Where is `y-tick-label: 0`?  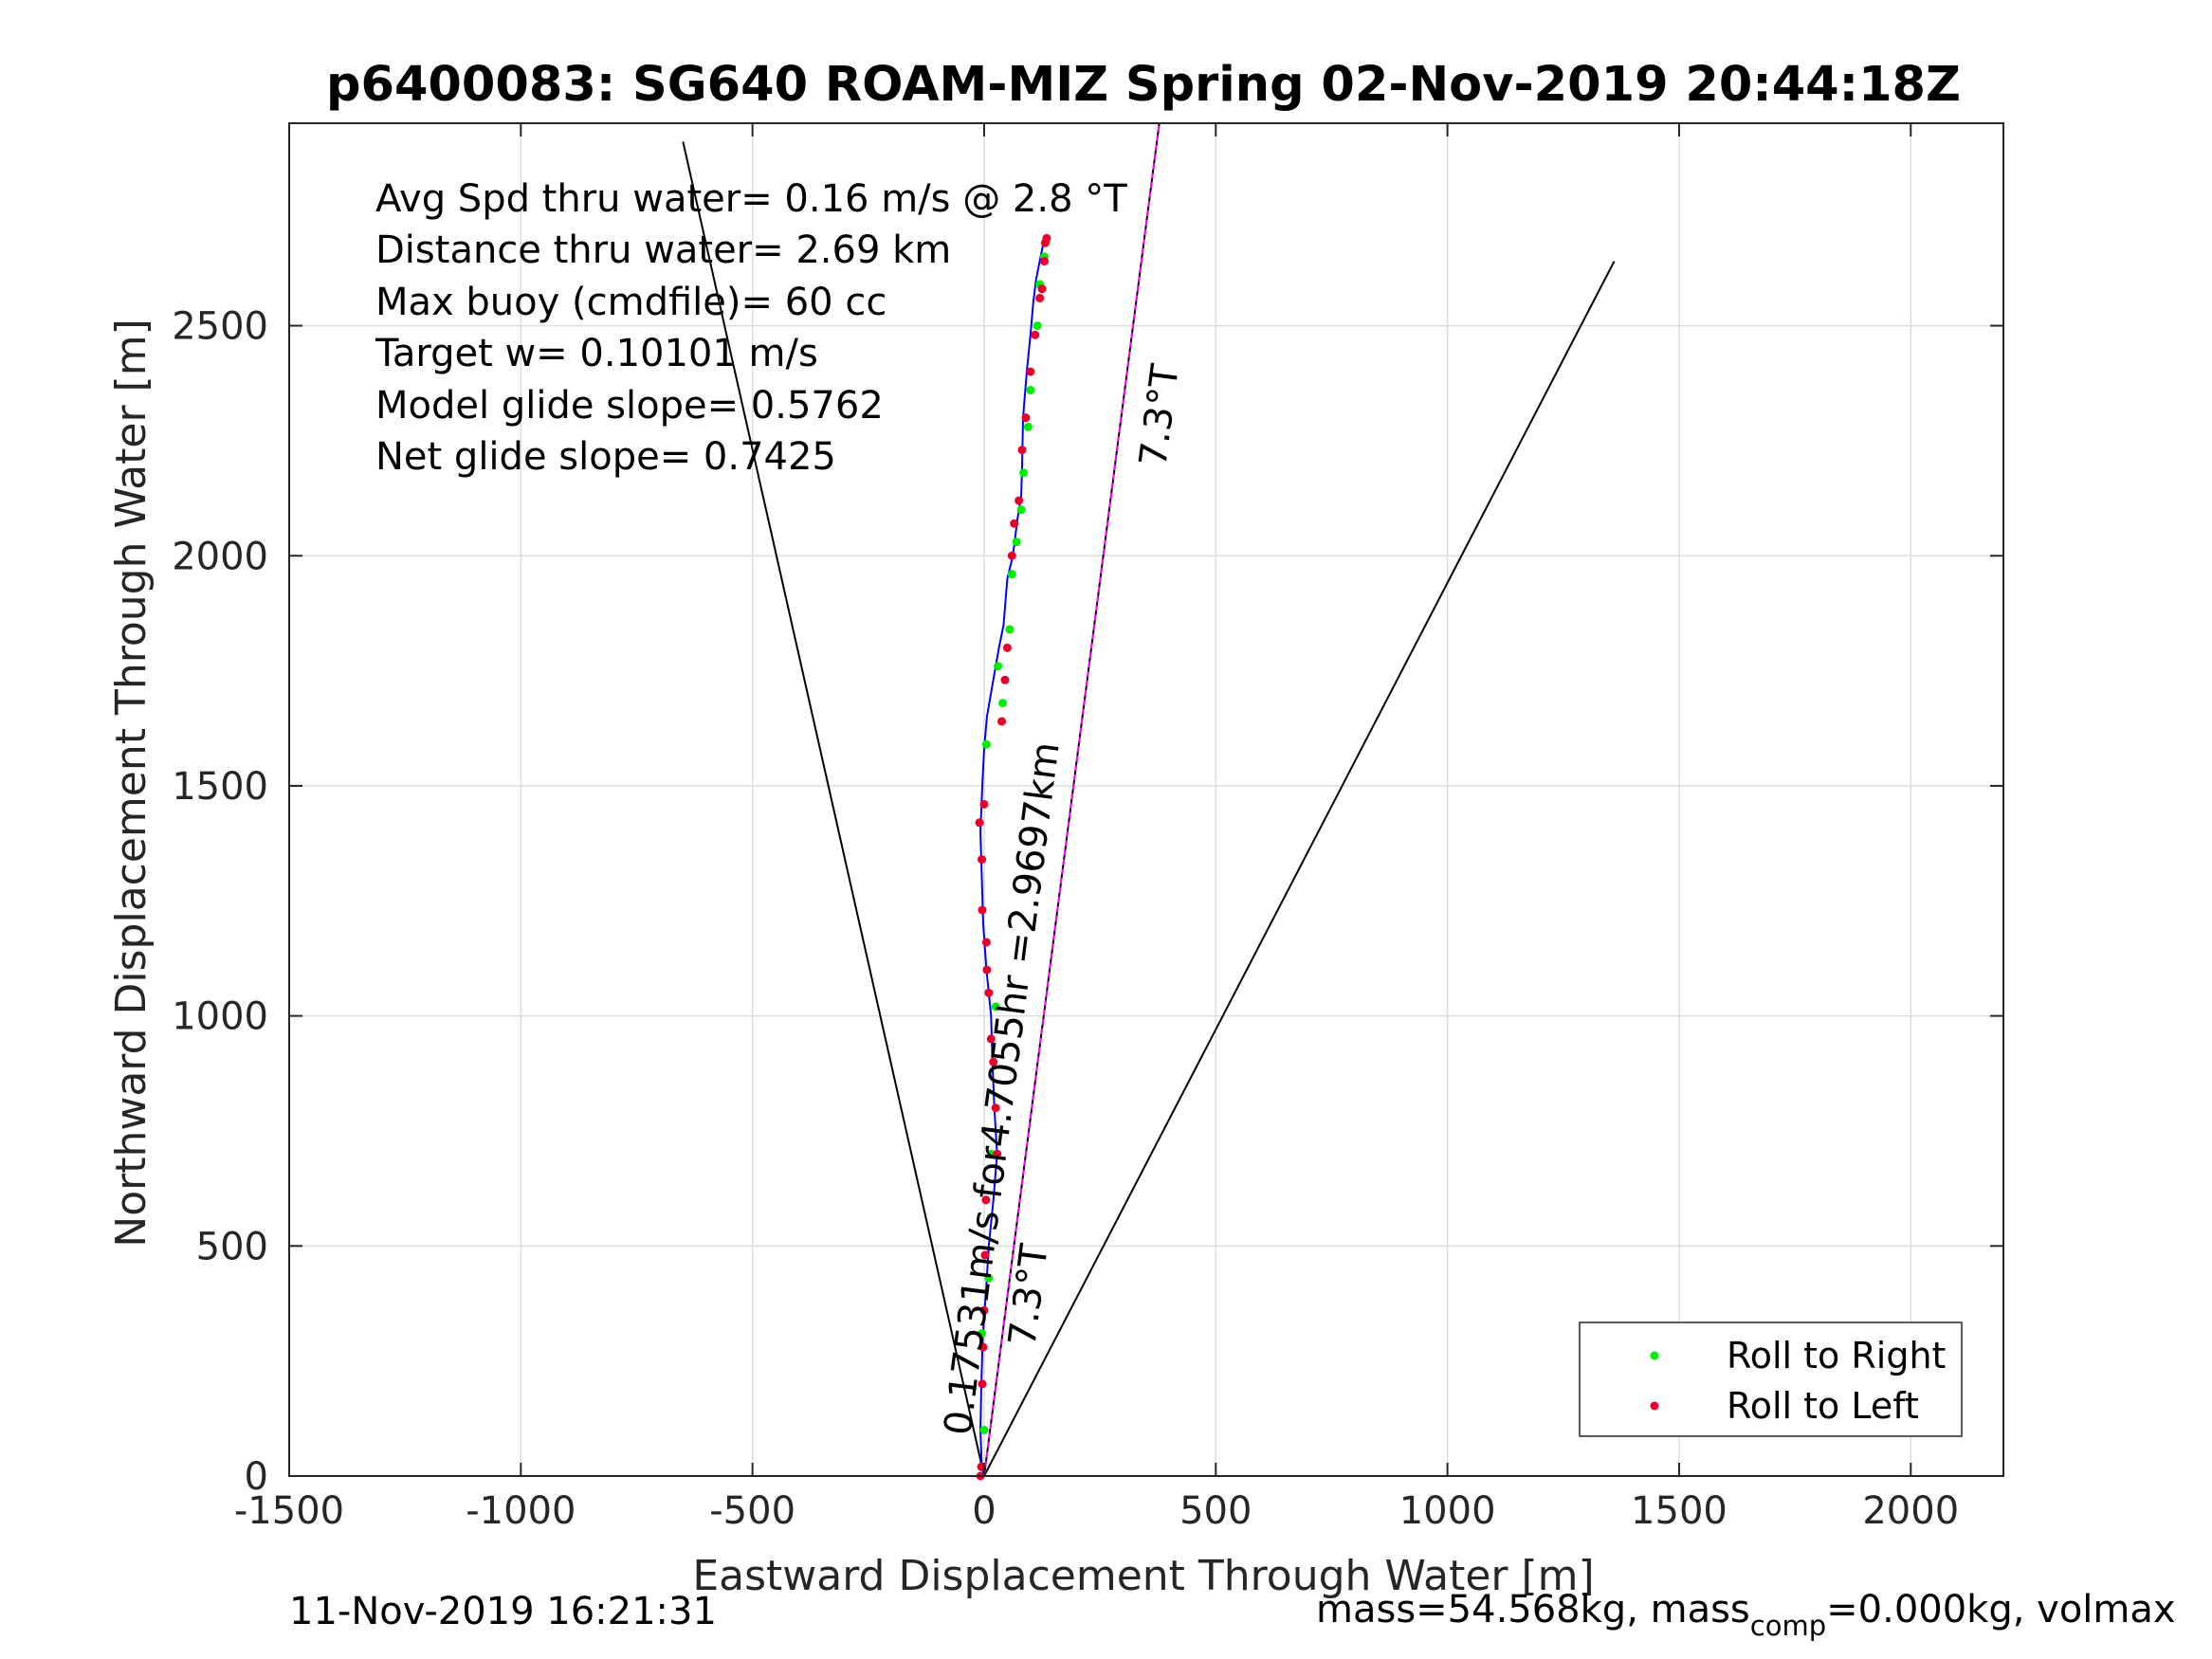
y-tick-label: 0 is located at coordinates (256, 1477).